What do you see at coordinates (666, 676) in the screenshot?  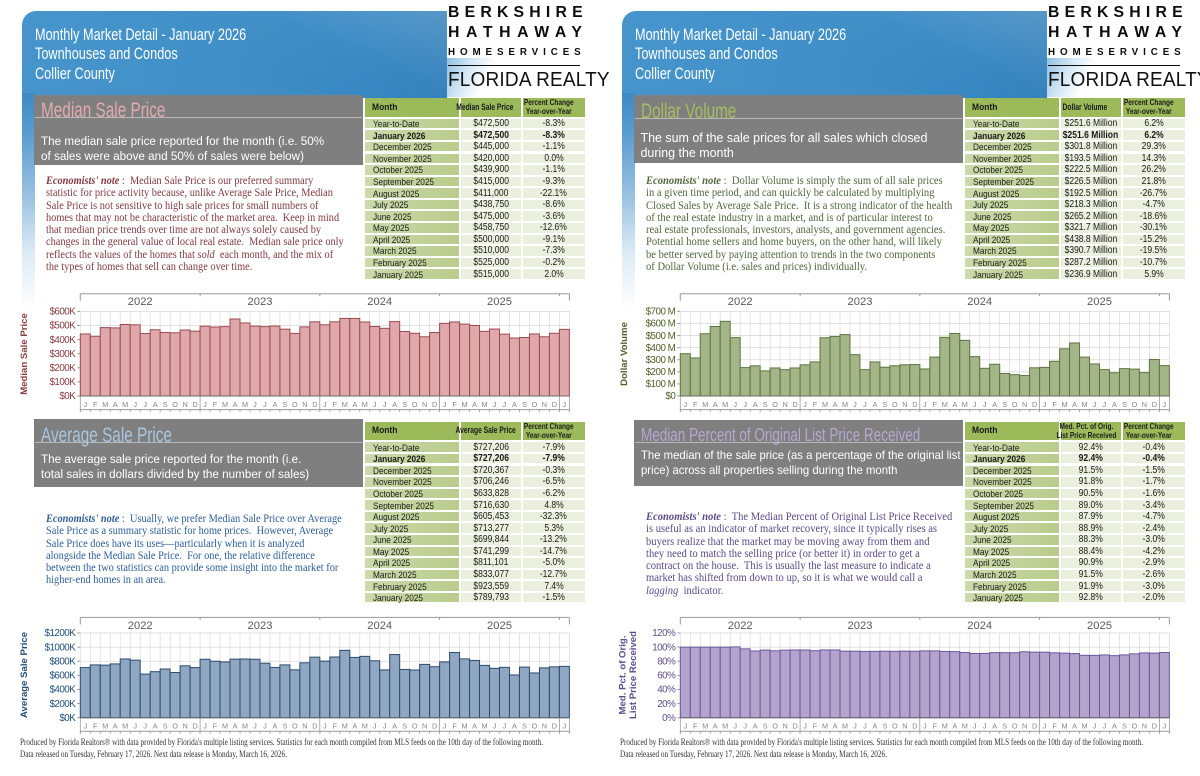 I see `svg-text: 60%` at bounding box center [666, 676].